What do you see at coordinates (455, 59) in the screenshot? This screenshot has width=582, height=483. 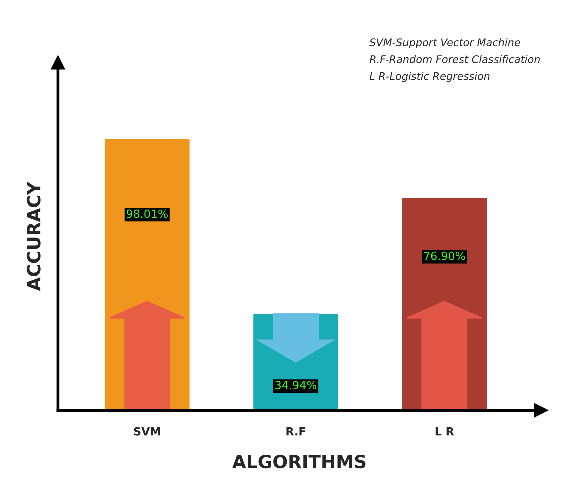 I see `text: R.F-Random Forest Classification` at bounding box center [455, 59].